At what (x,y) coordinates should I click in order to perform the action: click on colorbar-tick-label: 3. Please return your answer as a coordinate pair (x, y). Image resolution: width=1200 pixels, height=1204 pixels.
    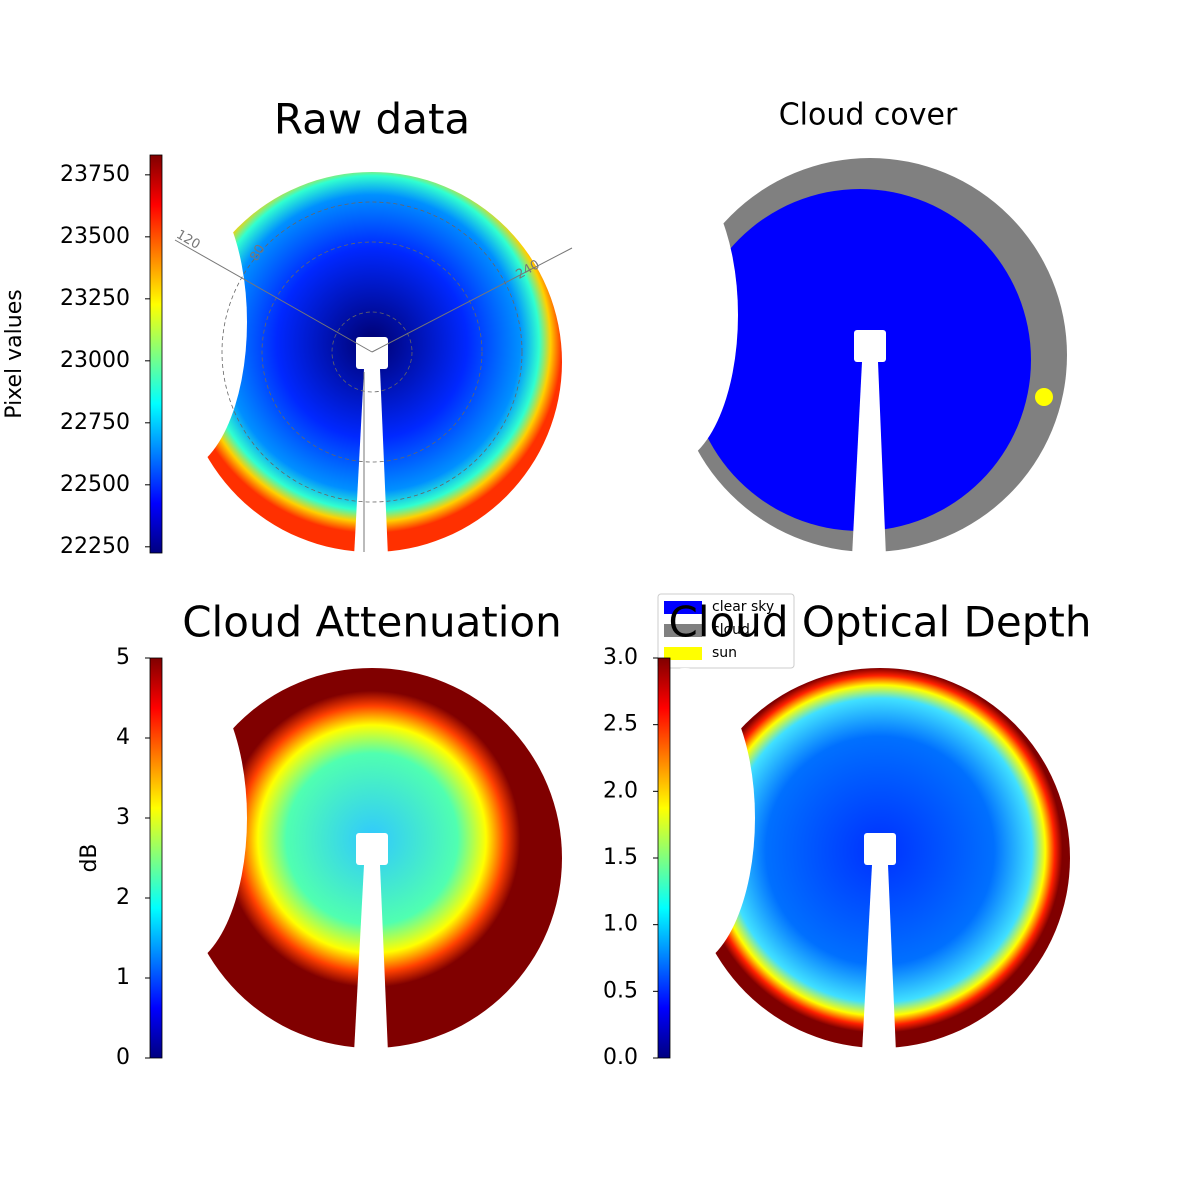
    Looking at the image, I should click on (123, 817).